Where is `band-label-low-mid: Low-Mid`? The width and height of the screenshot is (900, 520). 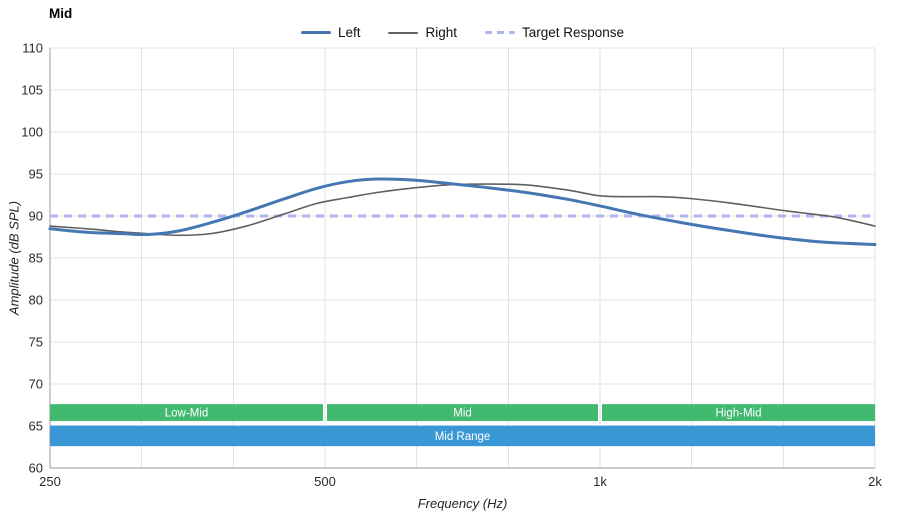 band-label-low-mid: Low-Mid is located at coordinates (186, 414).